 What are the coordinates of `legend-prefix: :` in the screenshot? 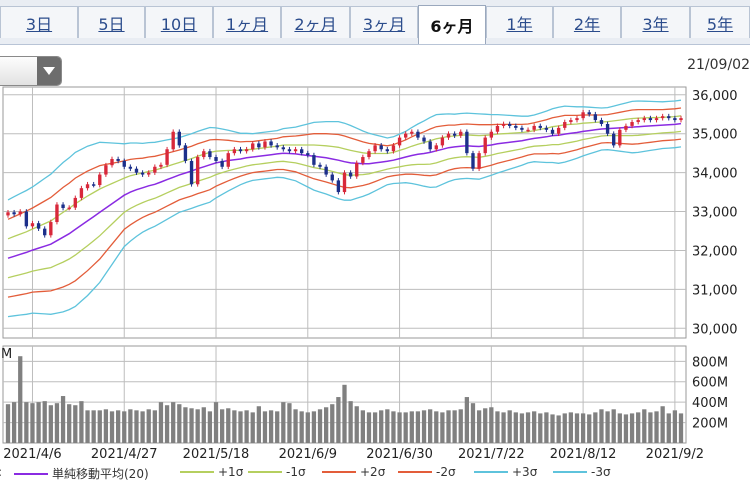 It's located at (1, 472).